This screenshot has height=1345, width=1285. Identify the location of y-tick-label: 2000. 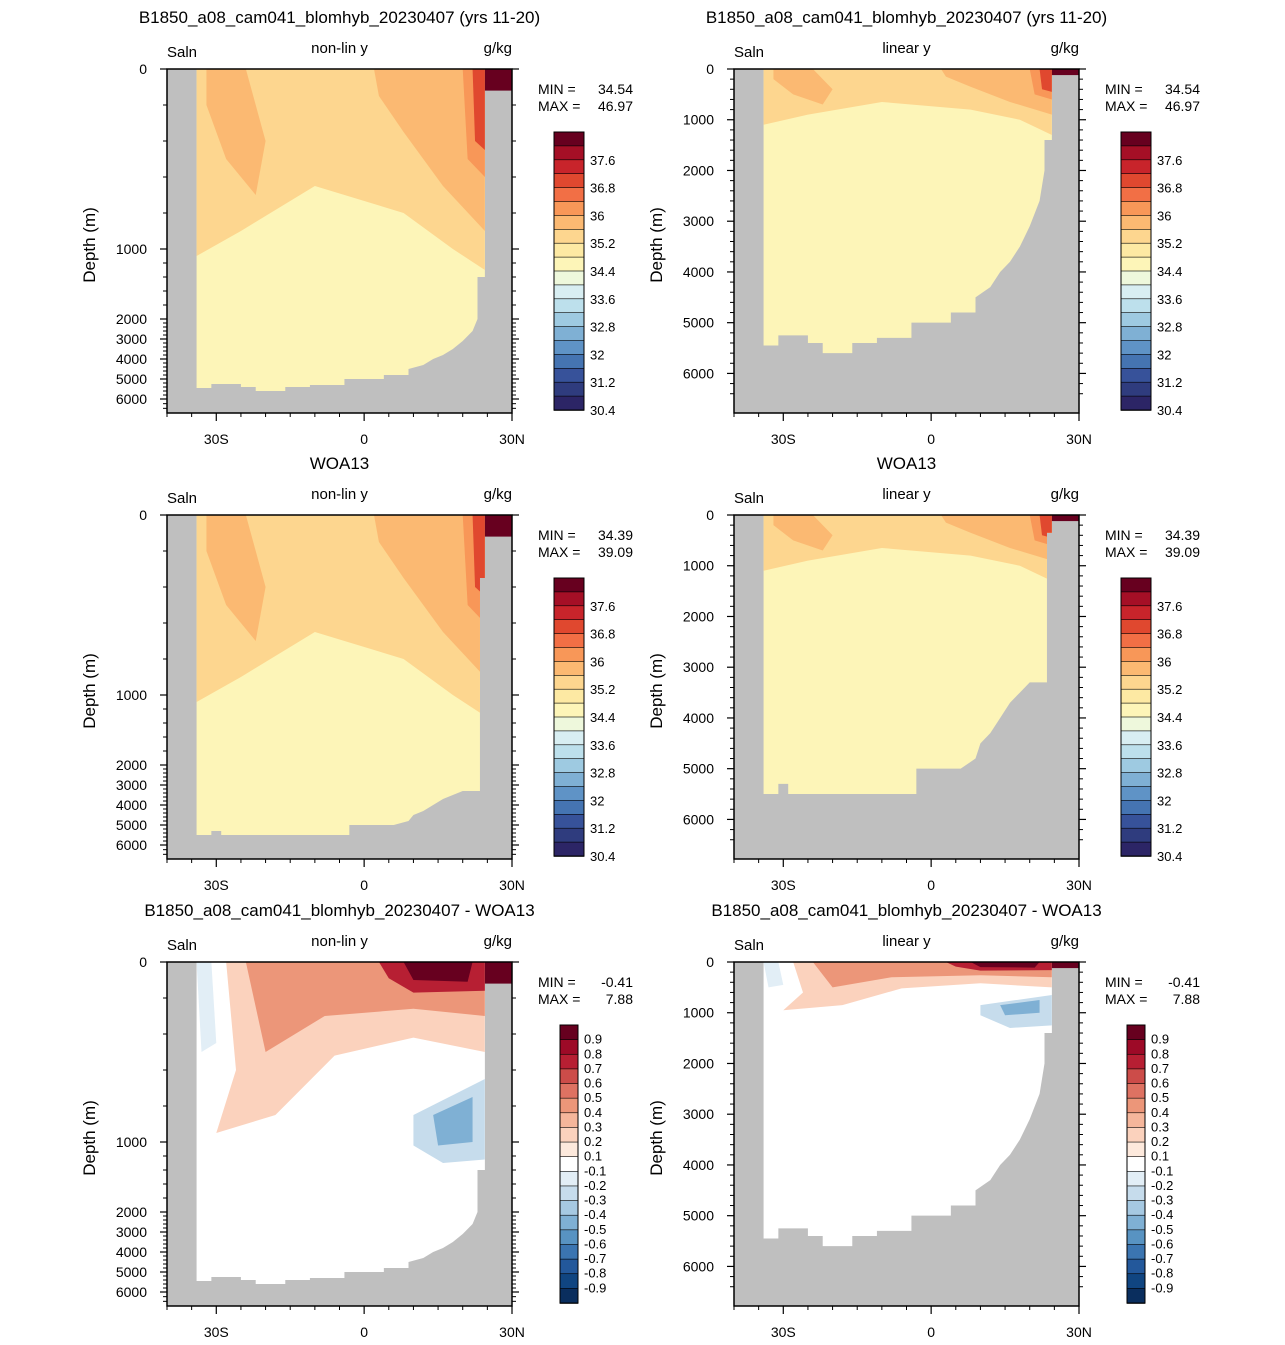
(698, 616).